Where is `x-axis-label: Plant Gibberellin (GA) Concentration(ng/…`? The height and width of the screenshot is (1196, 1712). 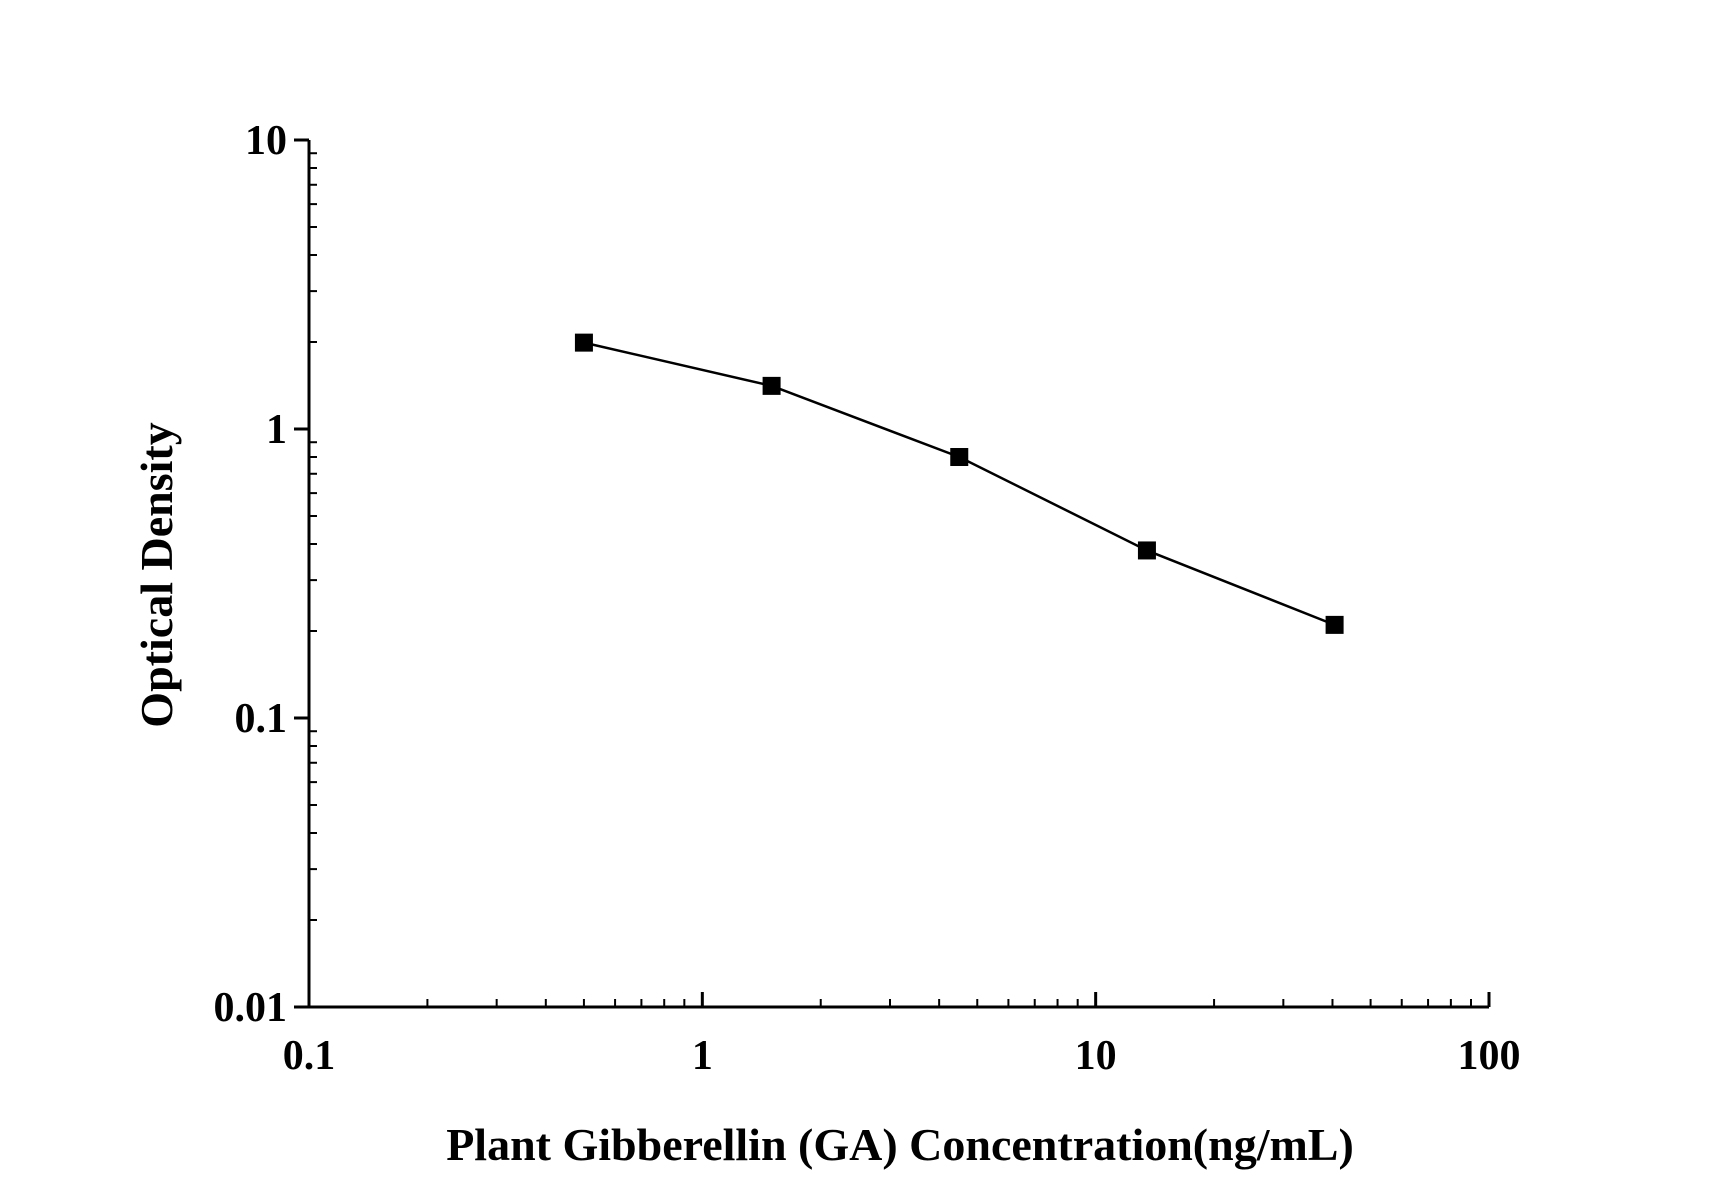 x-axis-label: Plant Gibberellin (GA) Concentration(ng/… is located at coordinates (900, 1144).